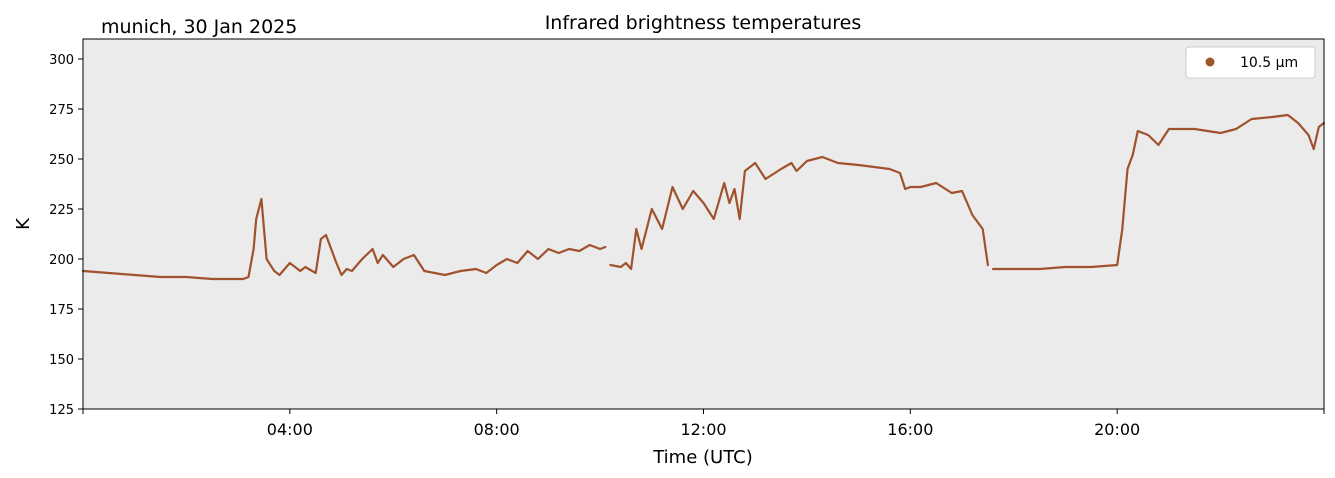 The image size is (1335, 478). I want to click on x-tick-label: 16:00, so click(910, 429).